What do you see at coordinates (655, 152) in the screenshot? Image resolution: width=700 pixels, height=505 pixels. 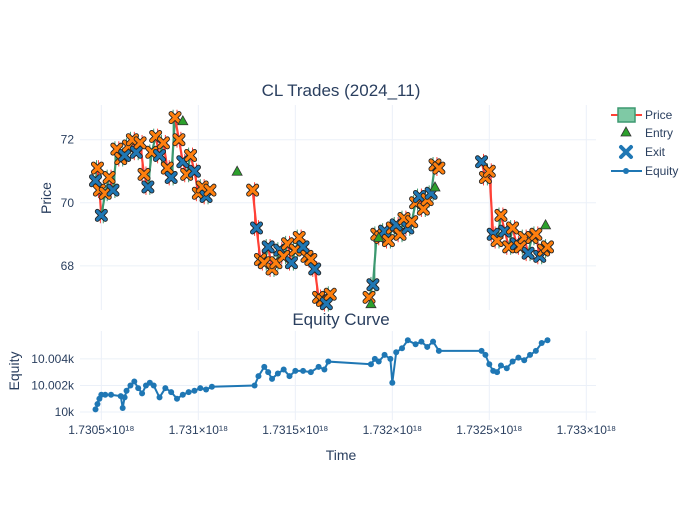 I see `legend-label-exit: Exit` at bounding box center [655, 152].